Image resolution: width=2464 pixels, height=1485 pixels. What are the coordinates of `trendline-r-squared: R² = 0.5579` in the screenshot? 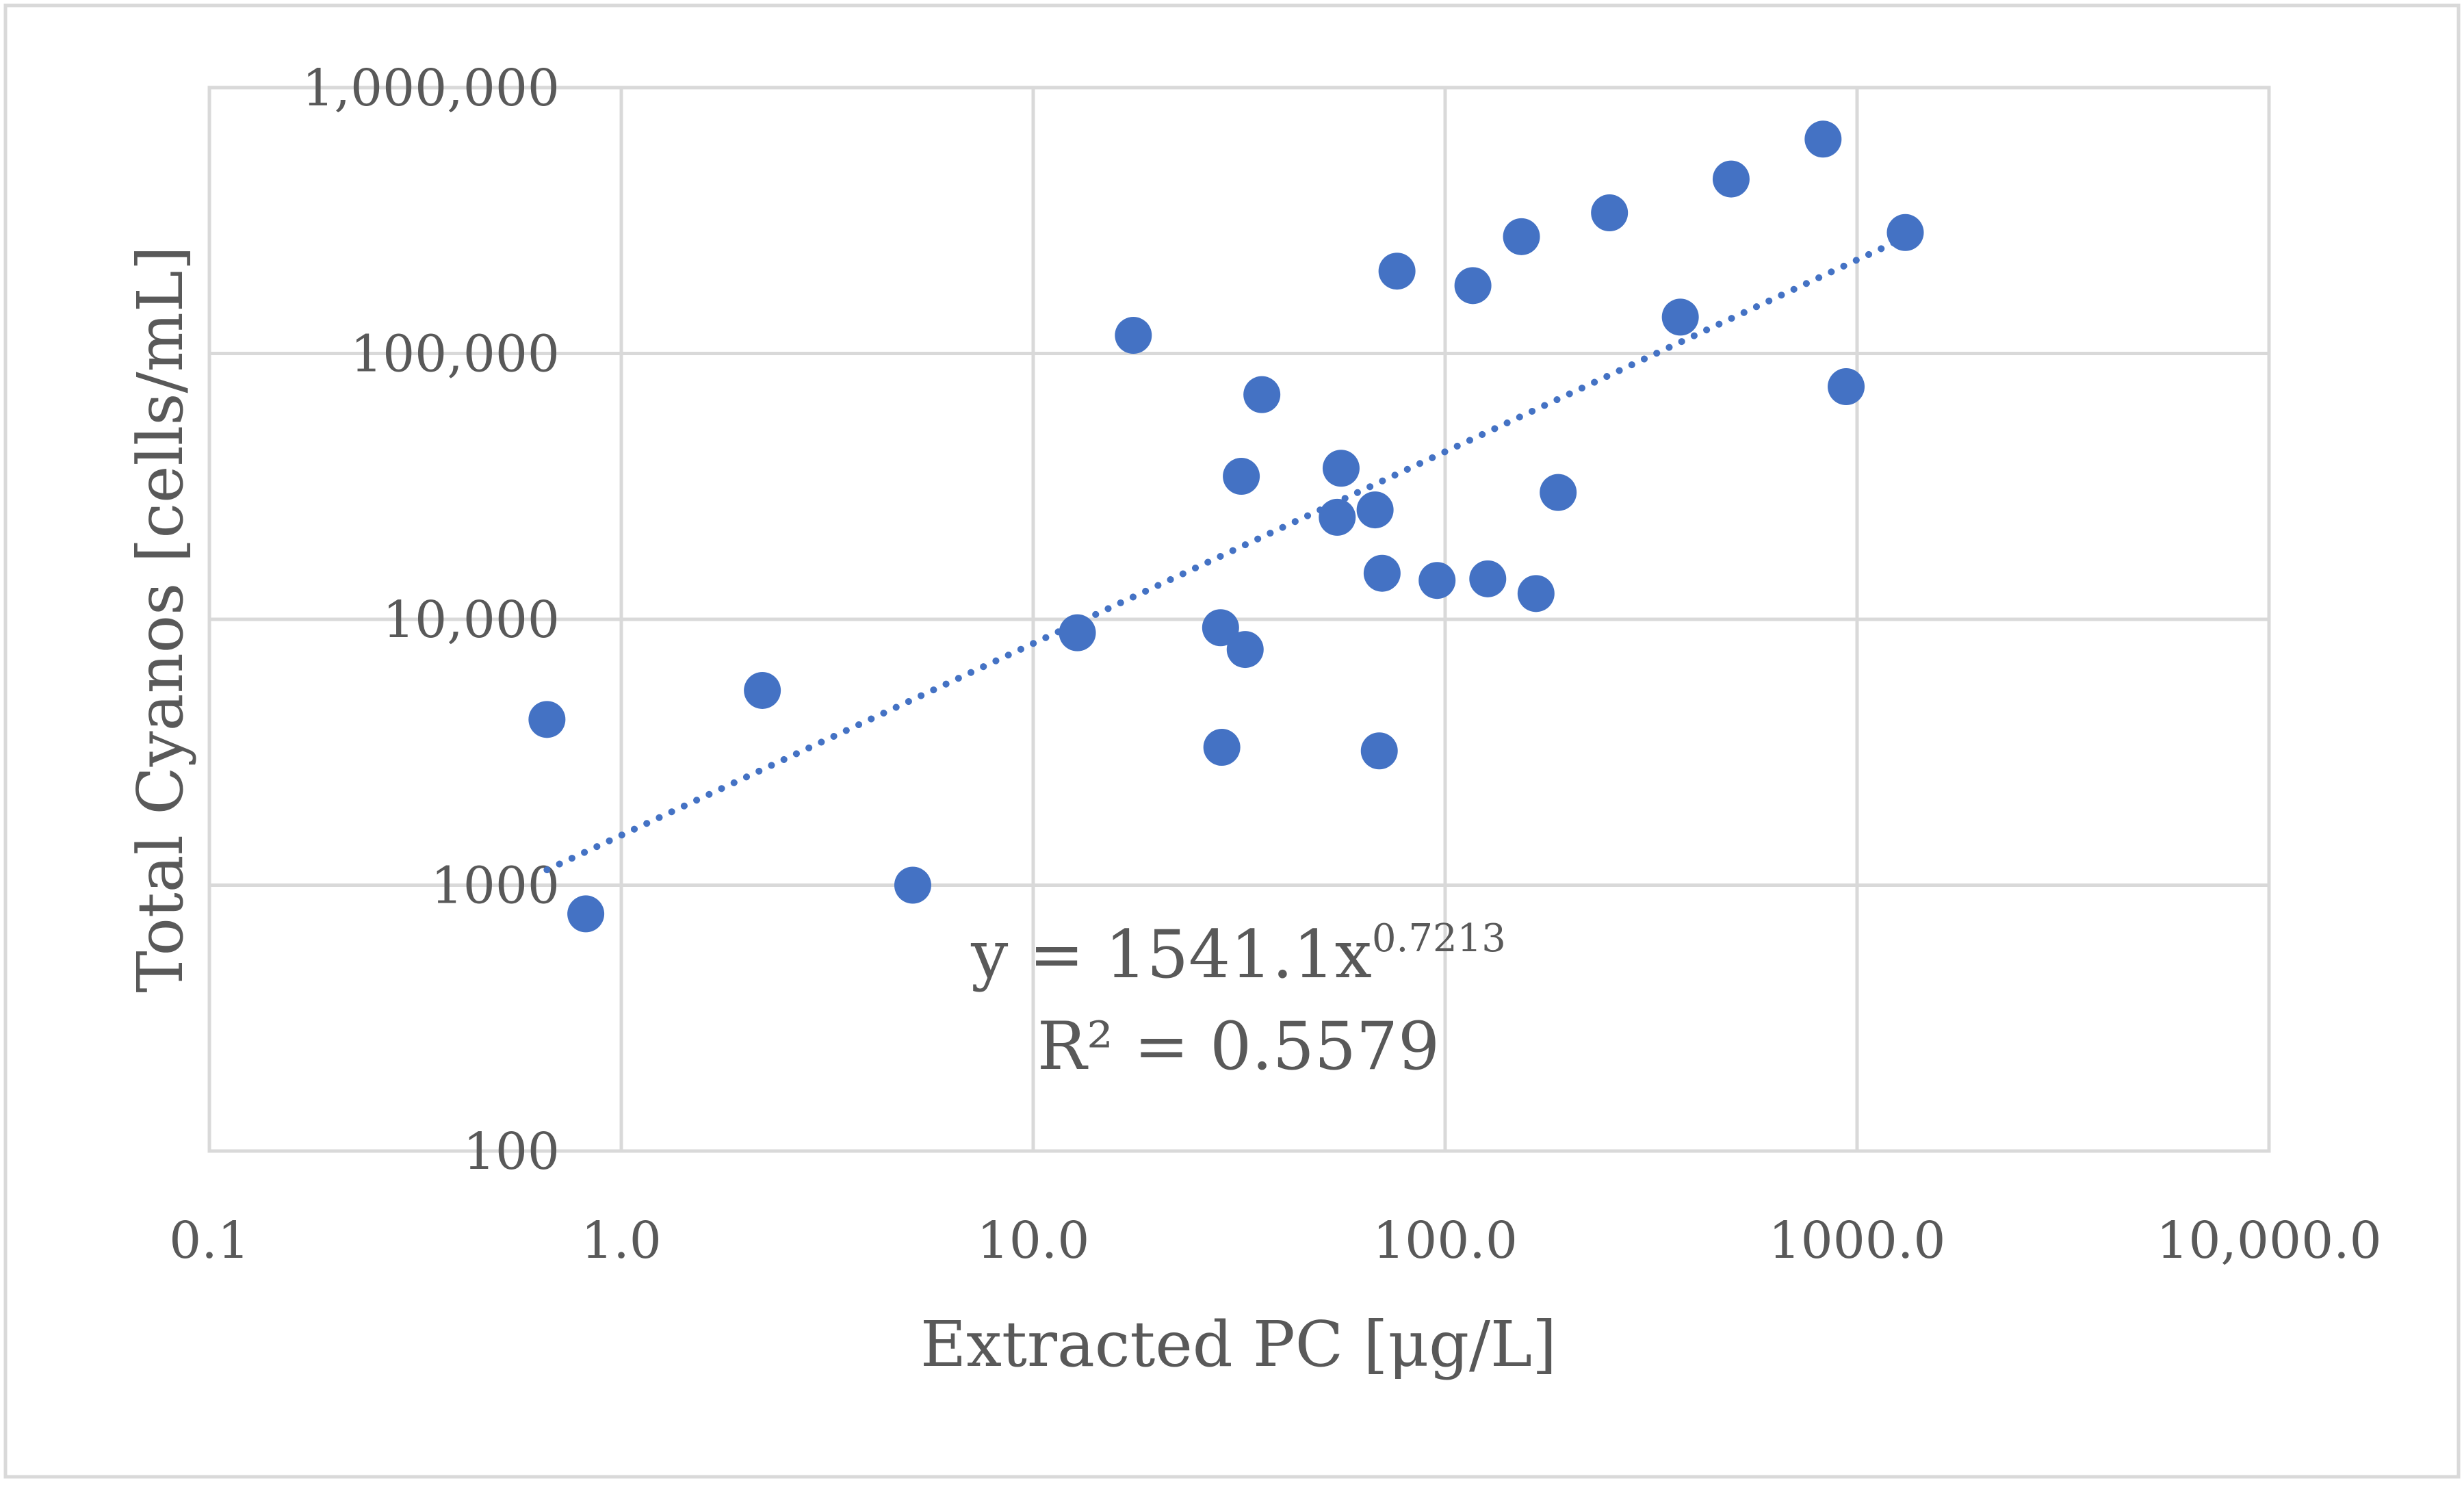 It's located at (1238, 1046).